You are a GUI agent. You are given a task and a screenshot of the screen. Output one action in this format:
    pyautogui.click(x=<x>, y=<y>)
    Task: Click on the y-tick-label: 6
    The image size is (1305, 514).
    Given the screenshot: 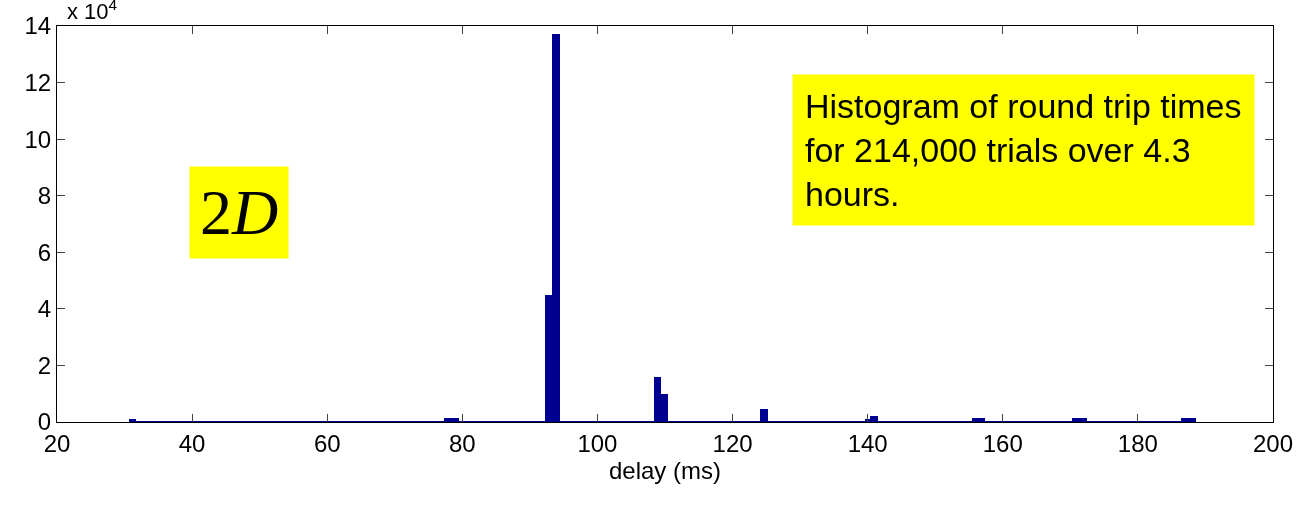 What is the action you would take?
    pyautogui.click(x=44, y=252)
    